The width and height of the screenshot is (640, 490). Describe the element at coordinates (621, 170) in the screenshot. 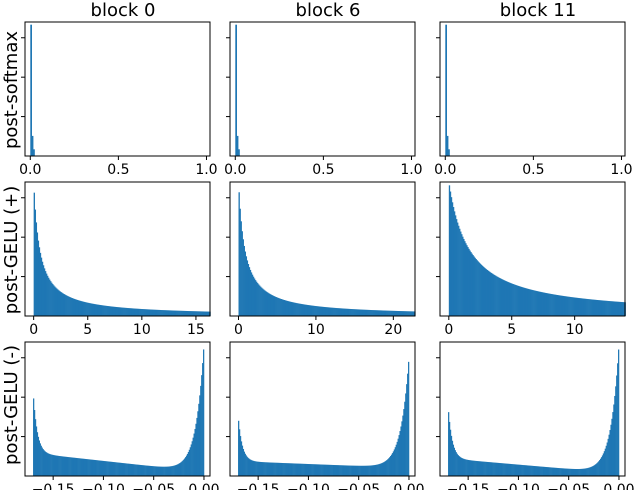

I see `x-tick-label: 1.0` at that location.